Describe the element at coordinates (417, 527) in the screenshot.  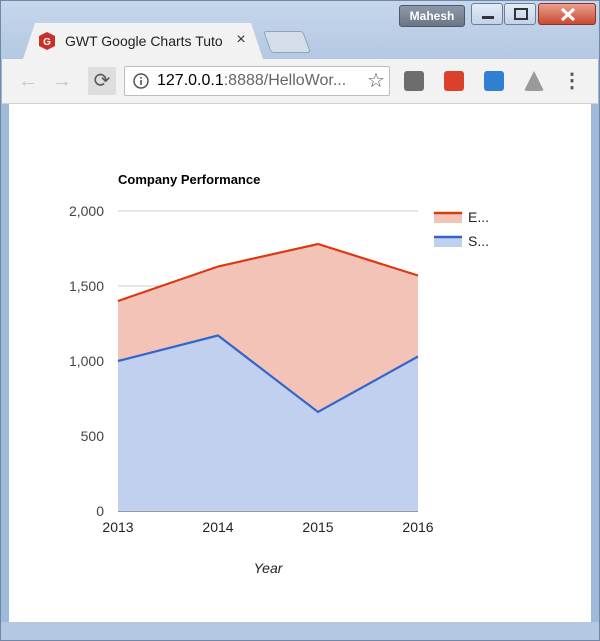
I see `x-tick-label: 2016` at that location.